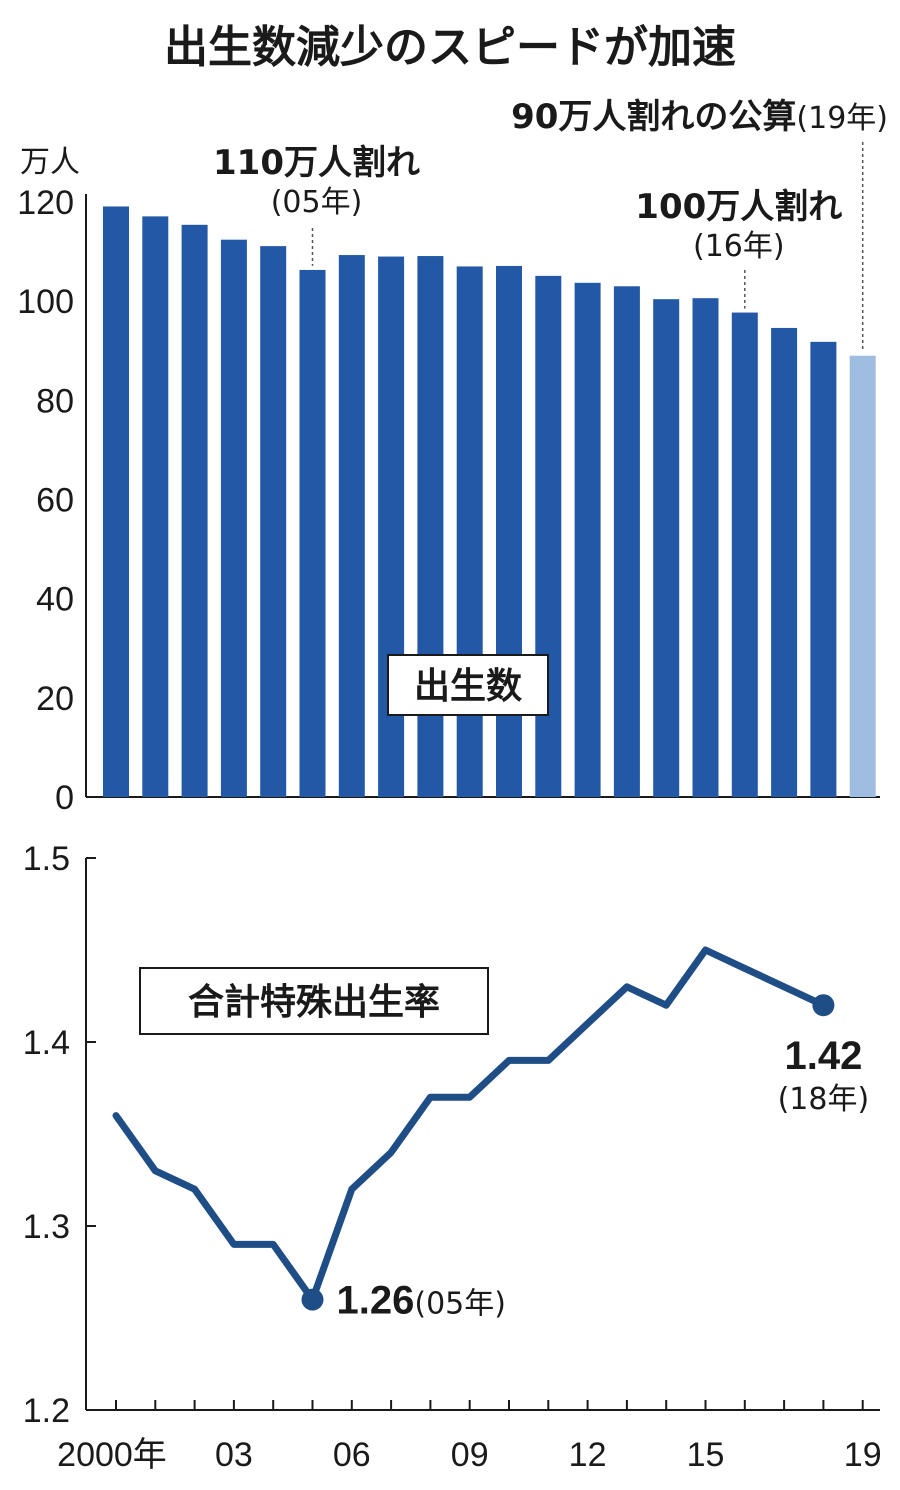  I want to click on annotation-label: 110万人割れ, so click(316, 163).